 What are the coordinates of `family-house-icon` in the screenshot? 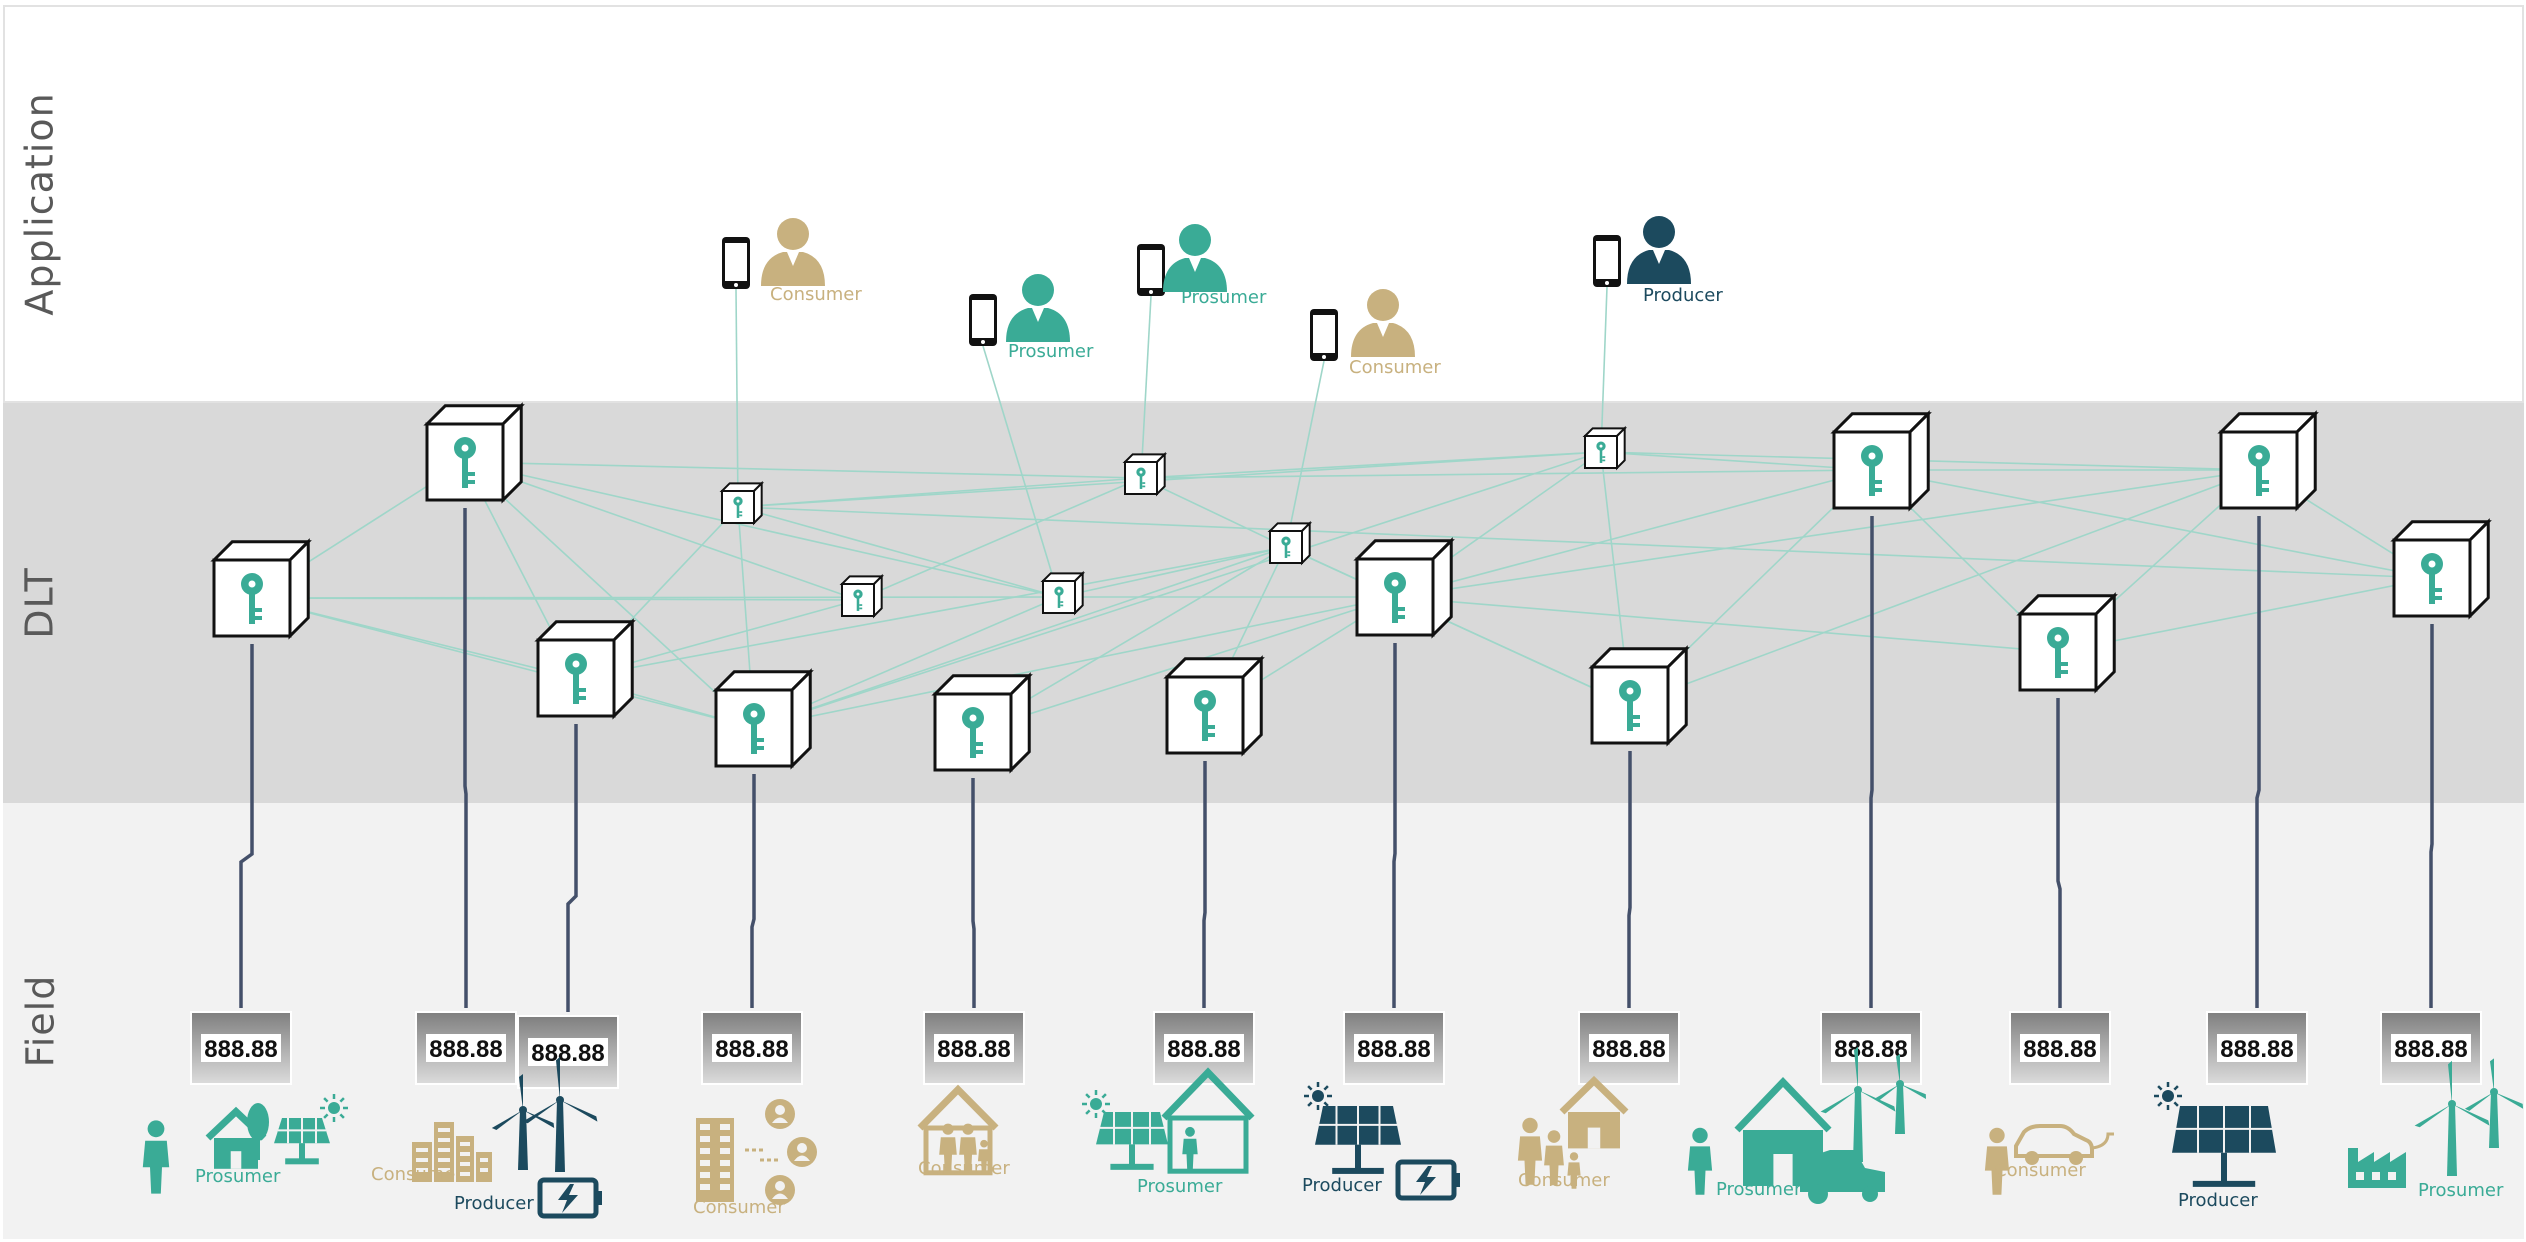 It's located at (1573, 1132).